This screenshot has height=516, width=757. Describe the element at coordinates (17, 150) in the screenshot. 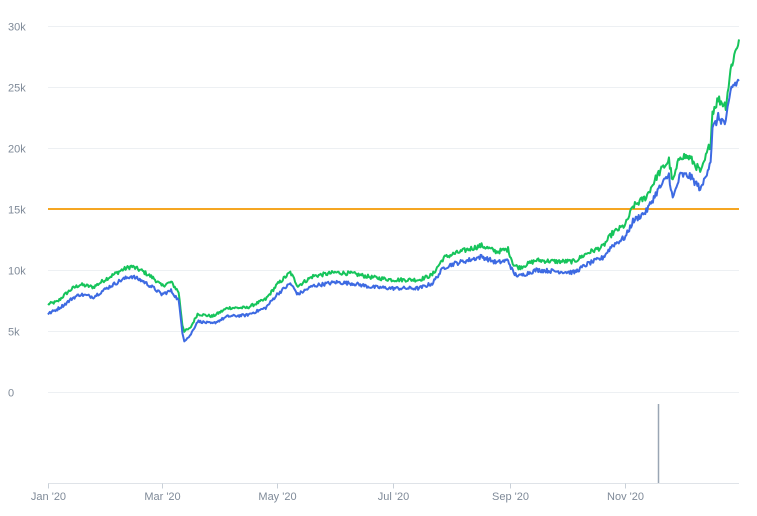

I see `y-tick-label: 20k` at that location.